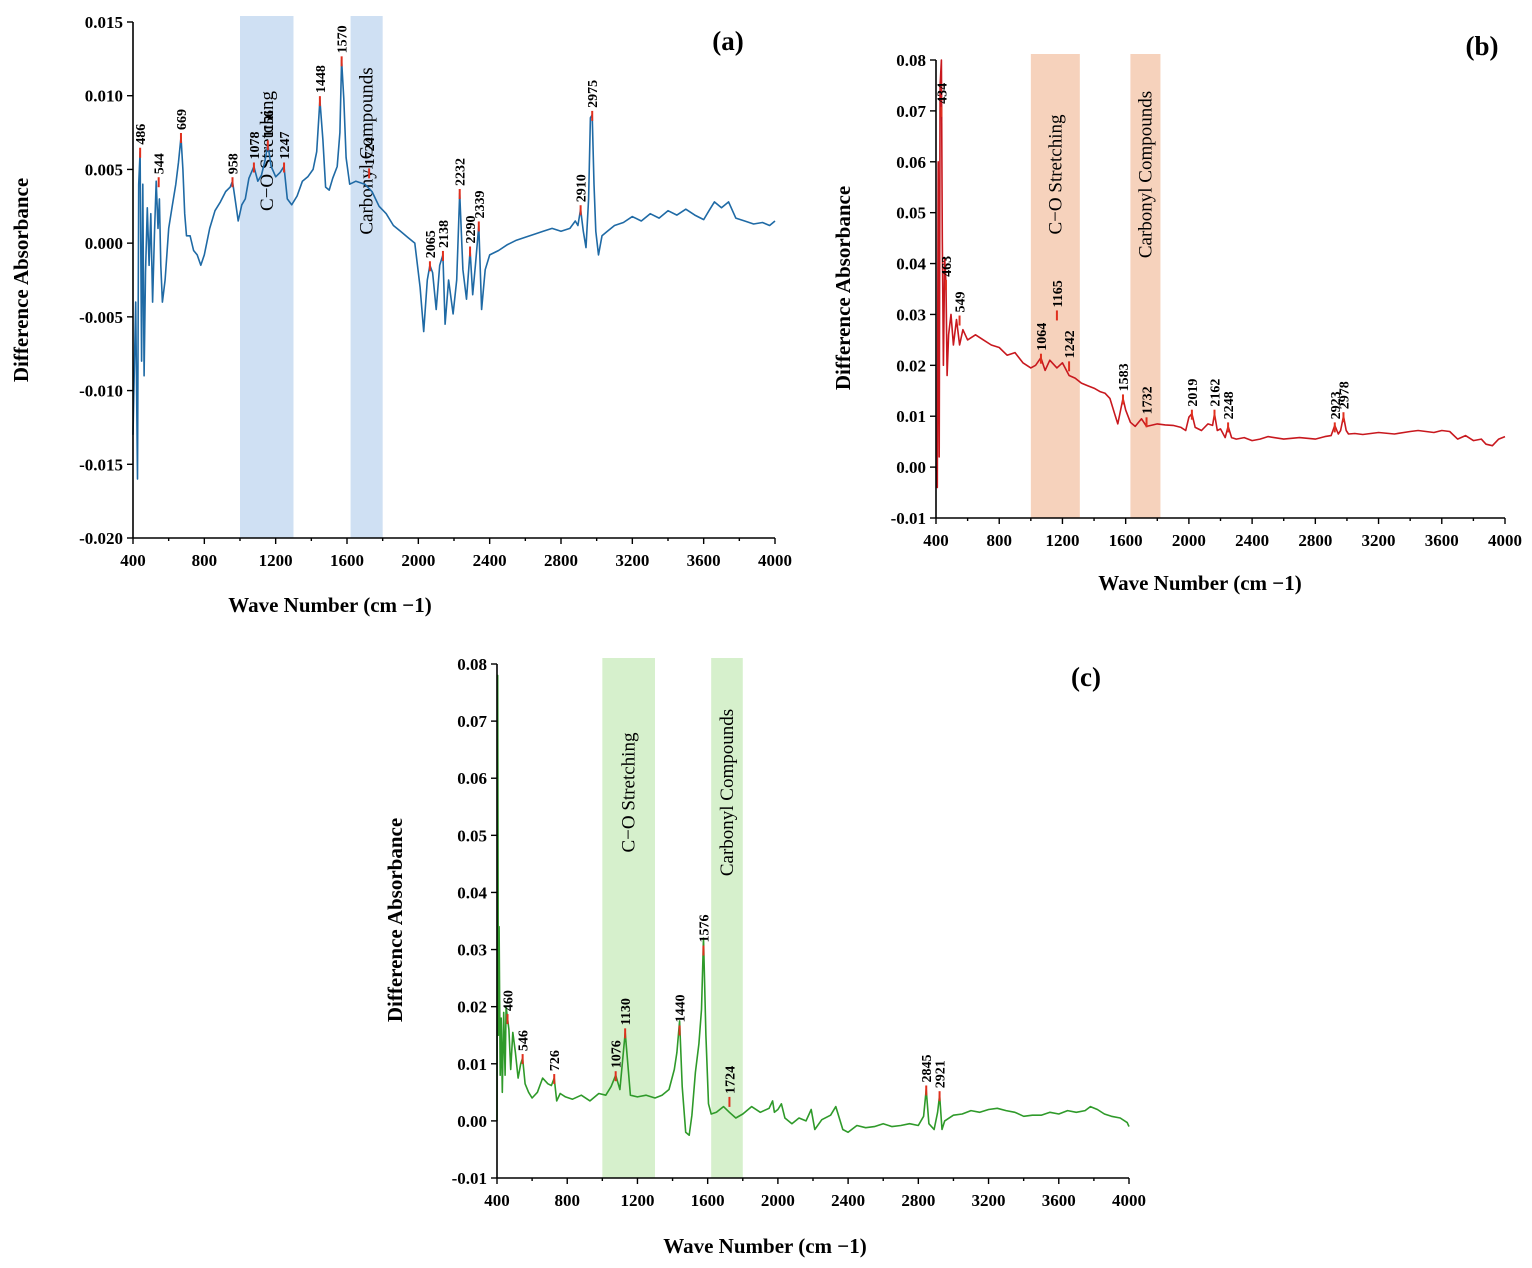 The image size is (1532, 1268). I want to click on peak-label: 1448, so click(321, 79).